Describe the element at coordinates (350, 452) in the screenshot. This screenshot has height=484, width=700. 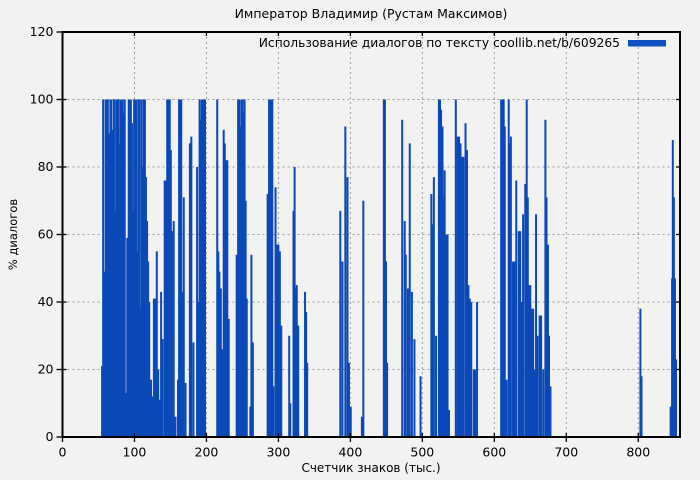
I see `x-tick-label: 400` at that location.